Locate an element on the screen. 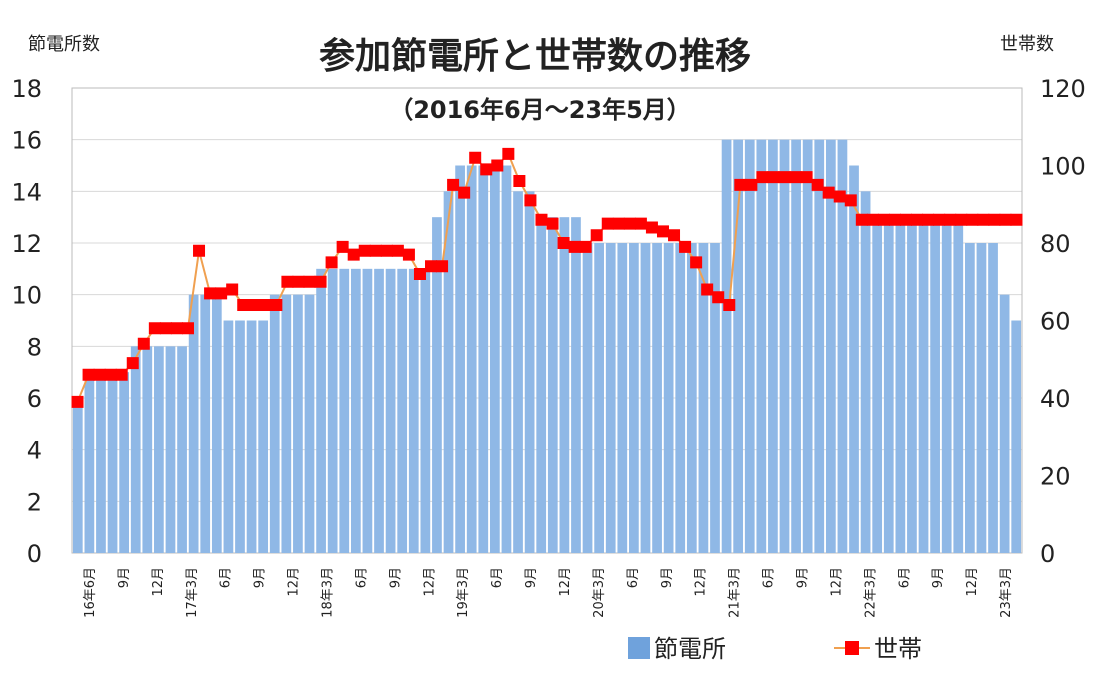 The width and height of the screenshot is (1120, 686). y-right-tick-label: 20 is located at coordinates (1055, 477).